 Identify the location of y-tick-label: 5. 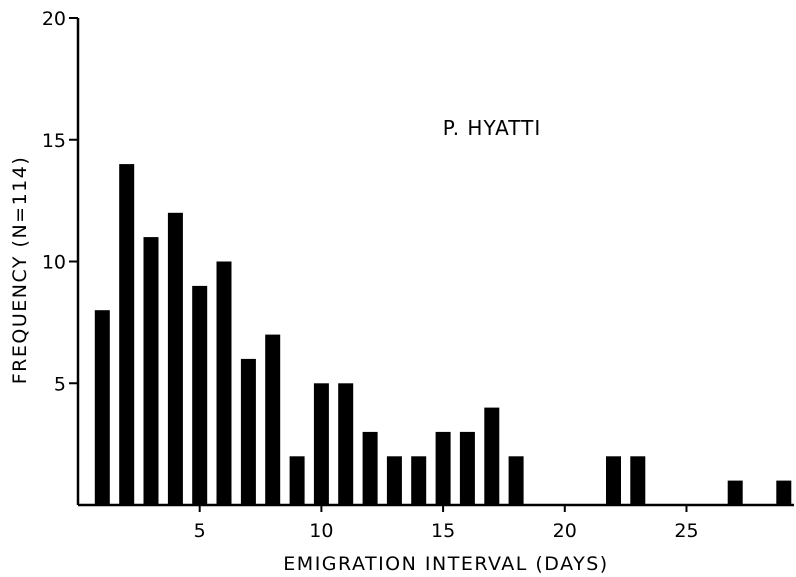
(60, 384).